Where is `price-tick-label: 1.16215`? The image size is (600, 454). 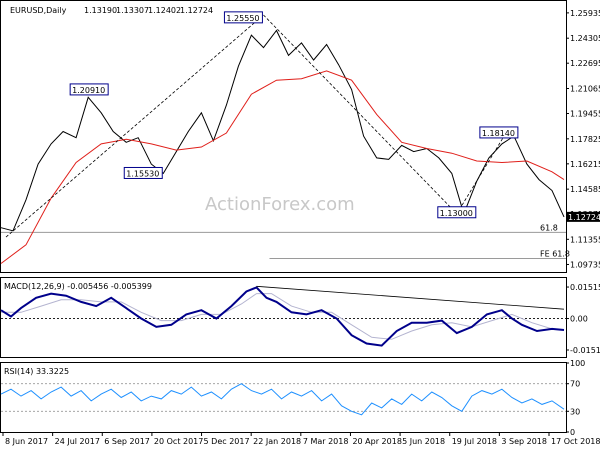 price-tick-label: 1.16215 is located at coordinates (585, 164).